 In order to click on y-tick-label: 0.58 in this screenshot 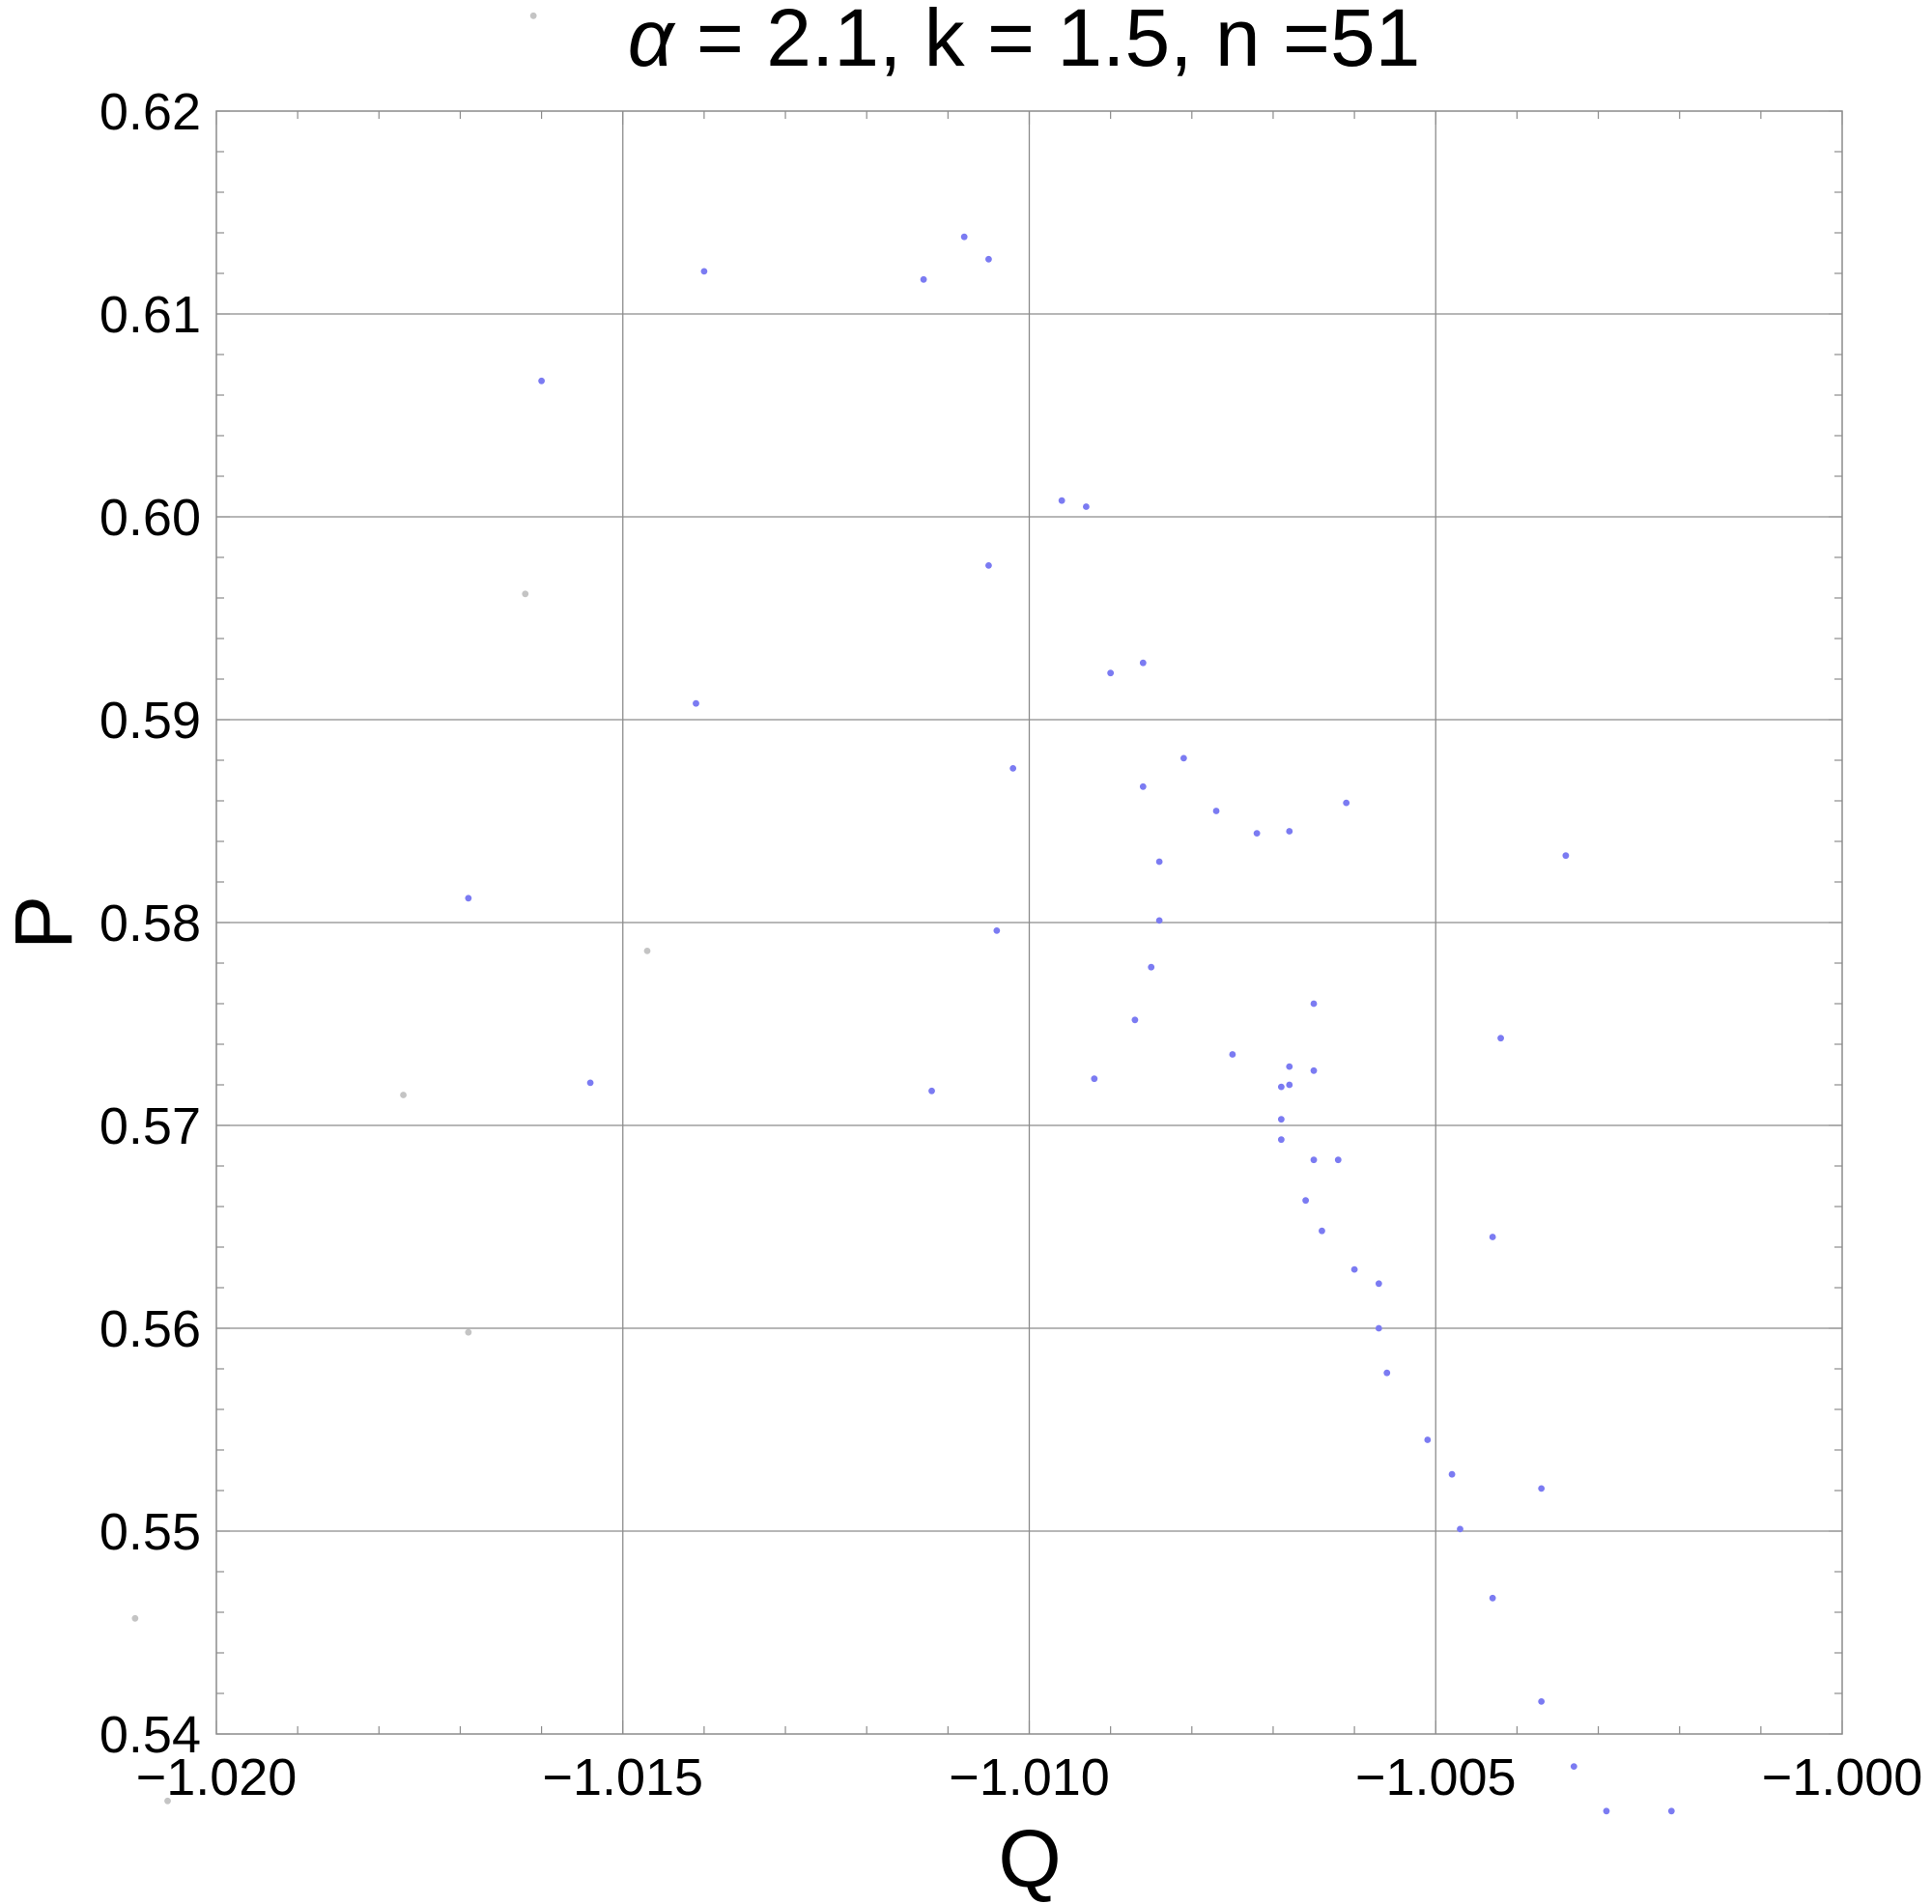, I will do `click(150, 923)`.